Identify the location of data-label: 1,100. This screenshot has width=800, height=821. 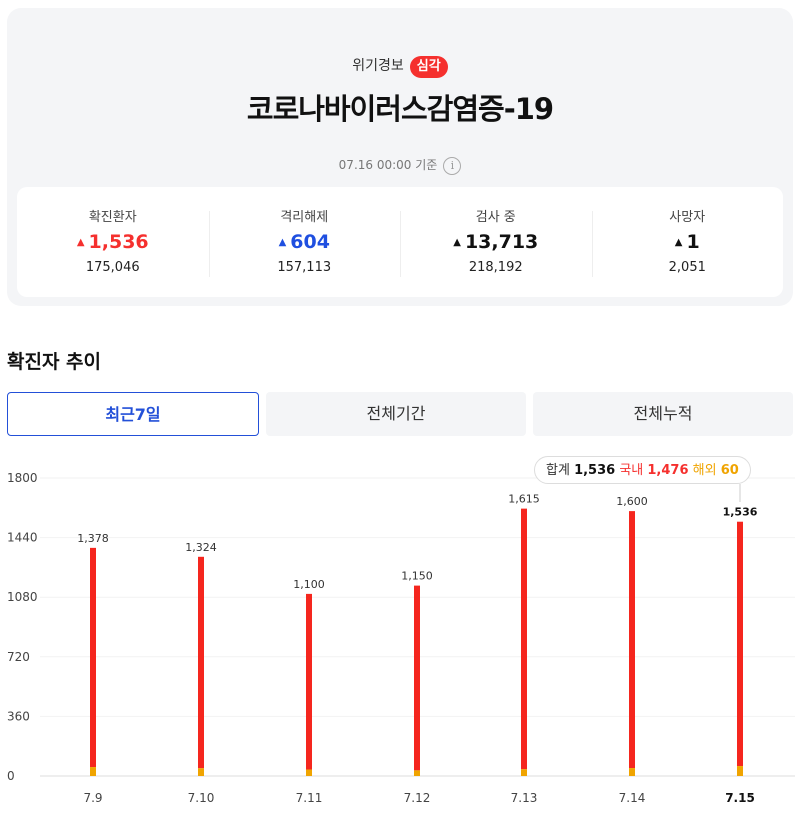
(309, 584).